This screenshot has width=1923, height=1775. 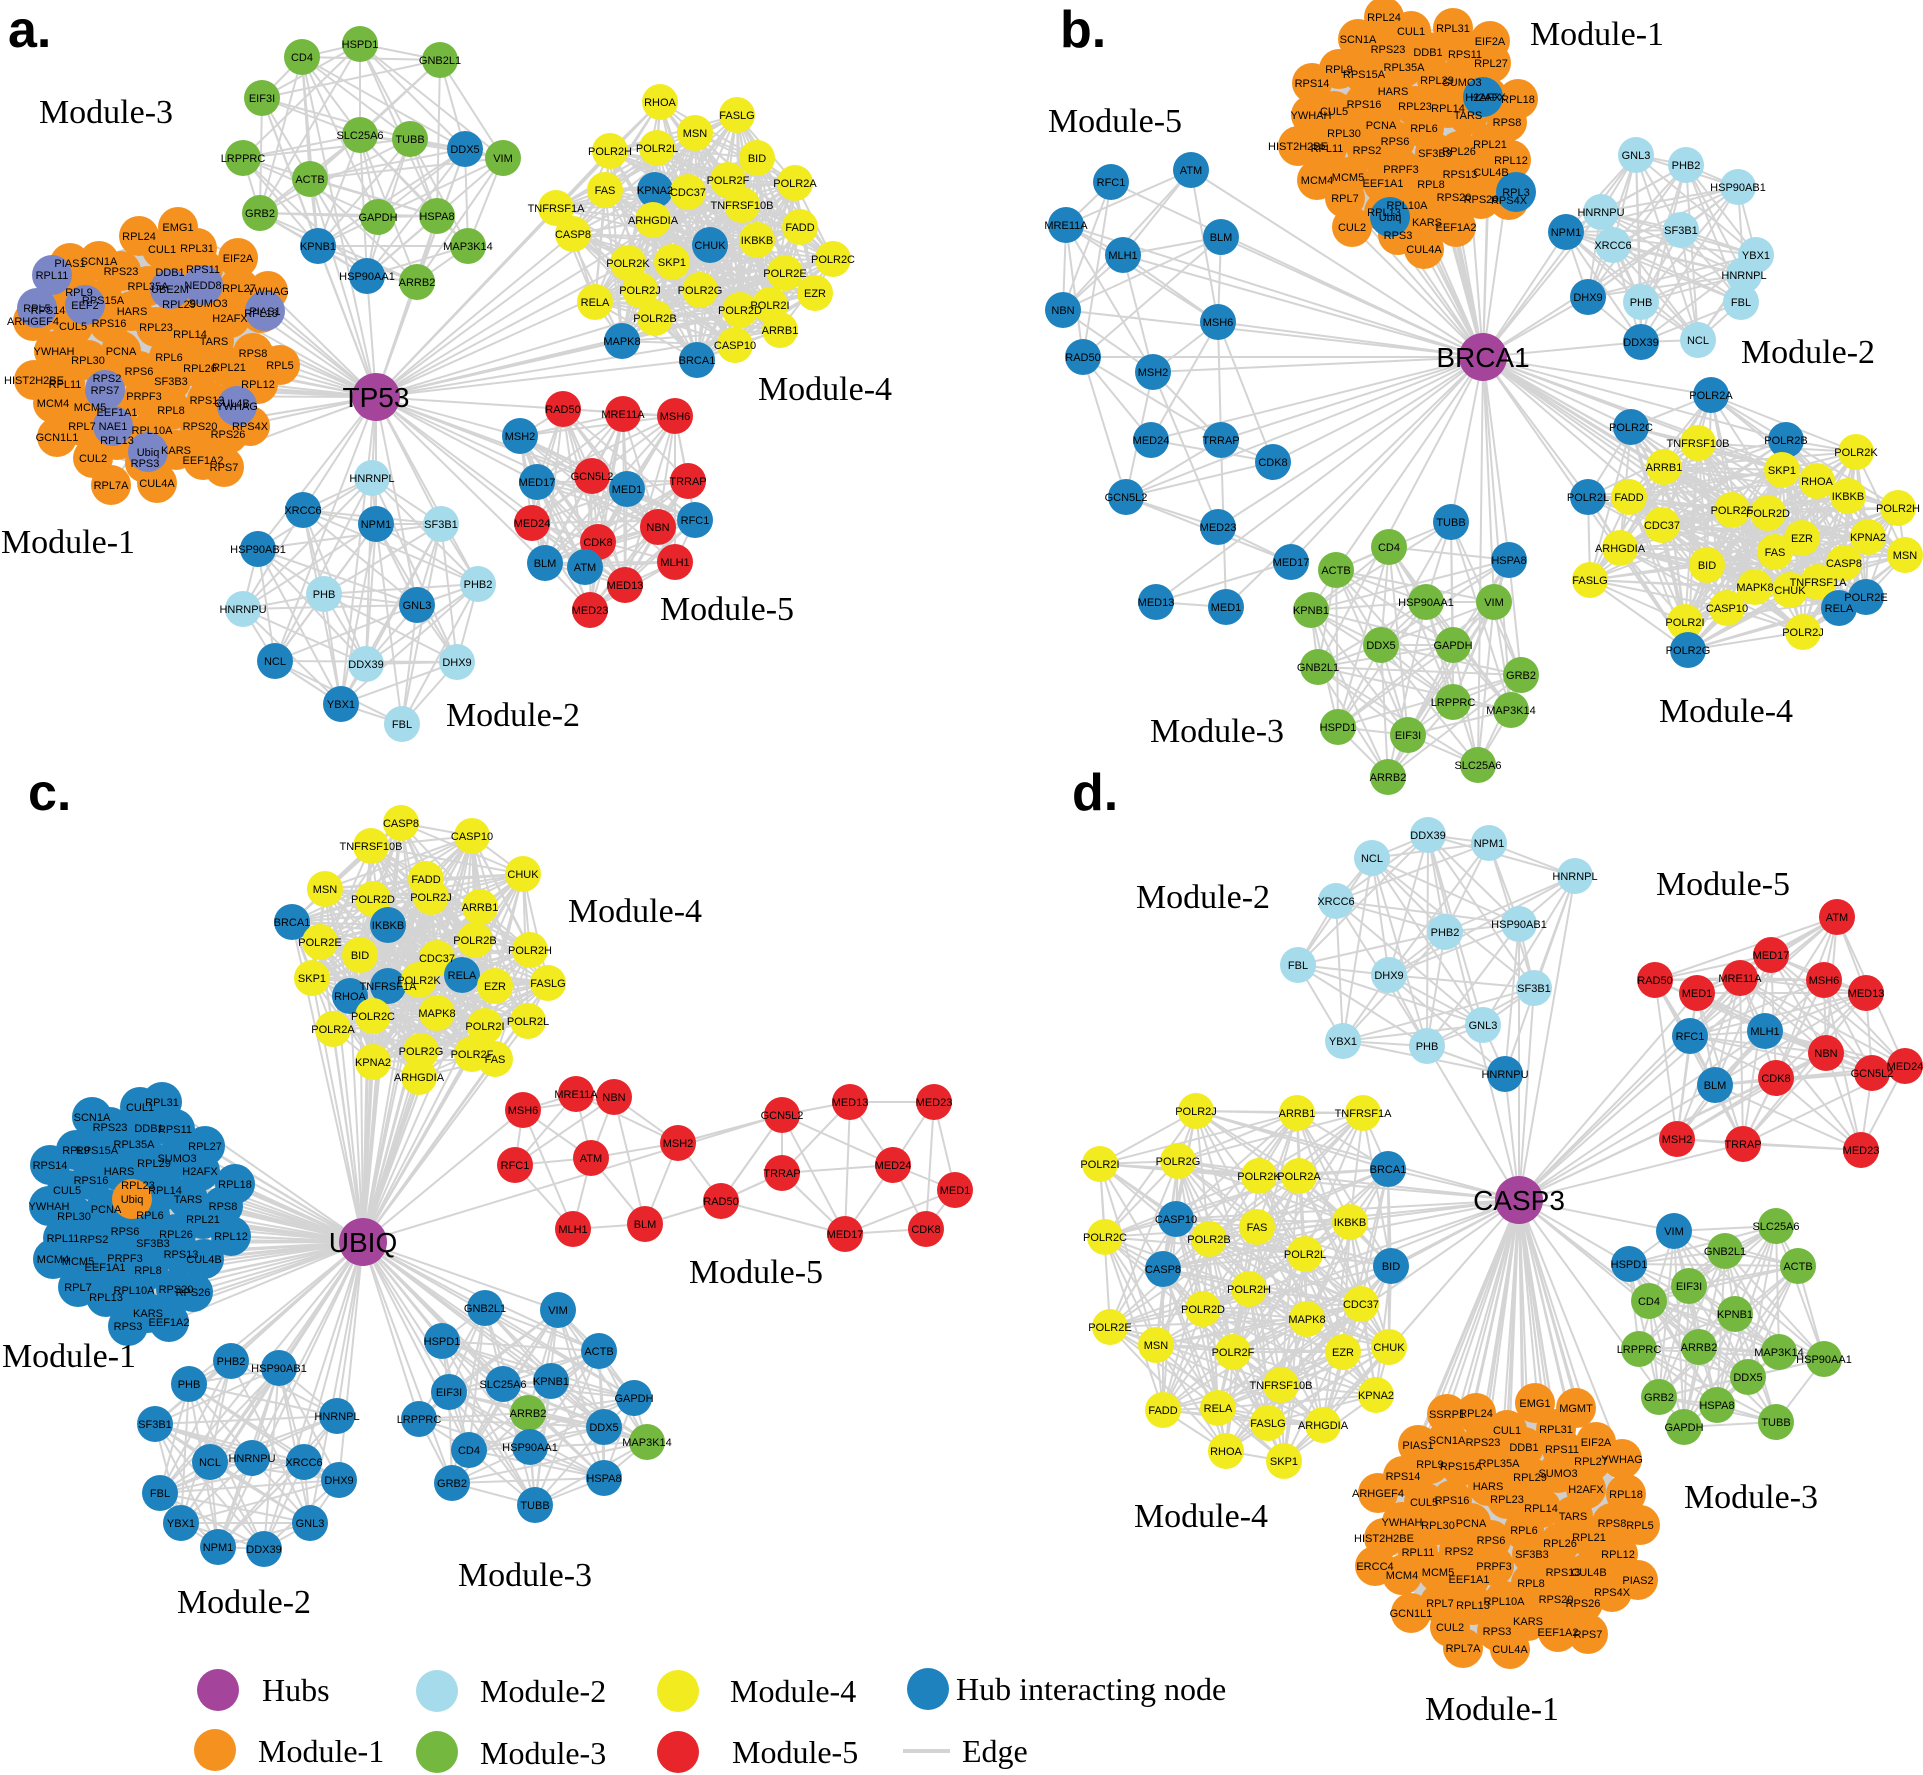 What do you see at coordinates (85, 306) in the screenshot?
I see `svg-text: EEF2` at bounding box center [85, 306].